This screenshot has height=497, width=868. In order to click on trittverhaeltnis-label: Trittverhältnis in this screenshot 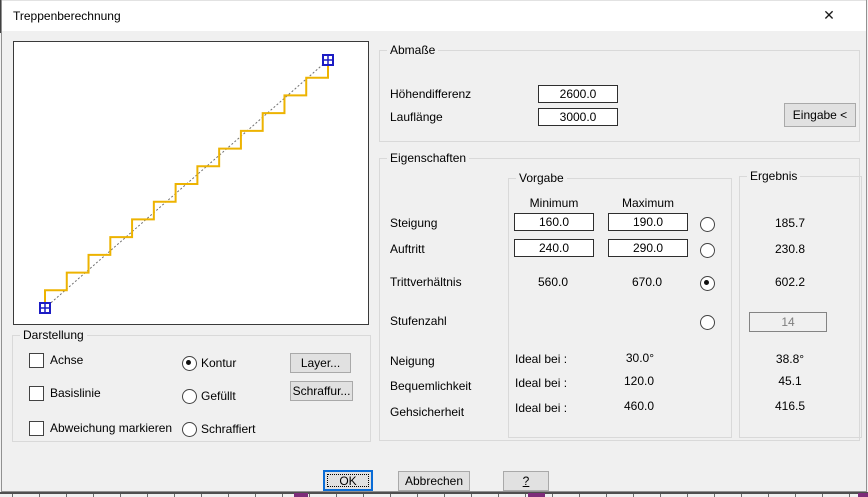, I will do `click(426, 282)`.